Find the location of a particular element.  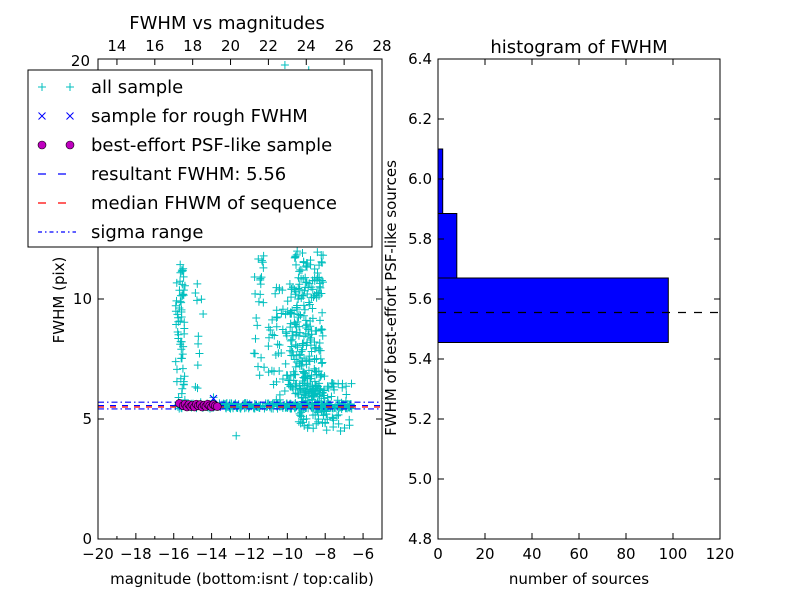

left-x-axis-label: magnitude (bottom:isnt / top:calib) is located at coordinates (242, 579).